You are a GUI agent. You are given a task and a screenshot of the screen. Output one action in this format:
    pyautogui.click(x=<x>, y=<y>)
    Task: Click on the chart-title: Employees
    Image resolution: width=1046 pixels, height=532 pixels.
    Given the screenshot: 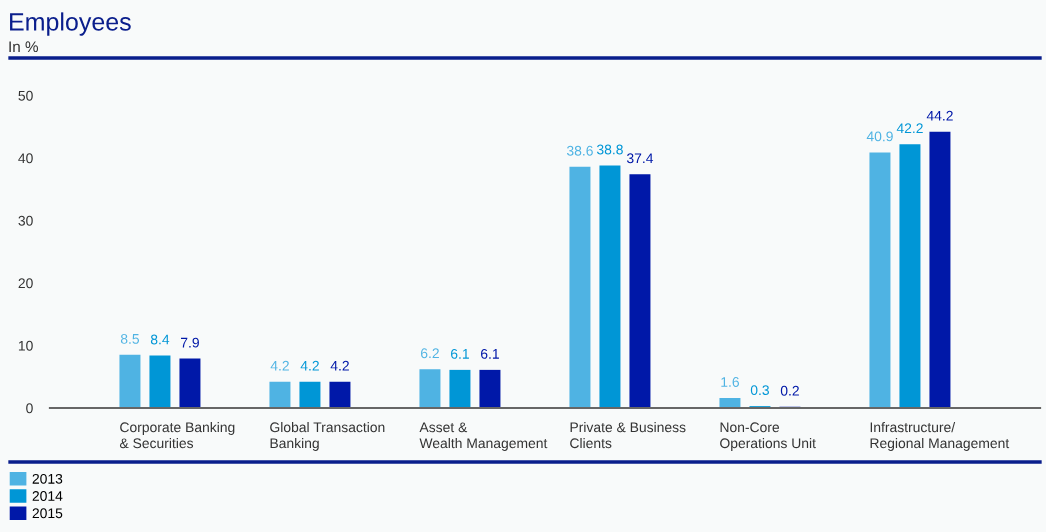 What is the action you would take?
    pyautogui.click(x=70, y=24)
    